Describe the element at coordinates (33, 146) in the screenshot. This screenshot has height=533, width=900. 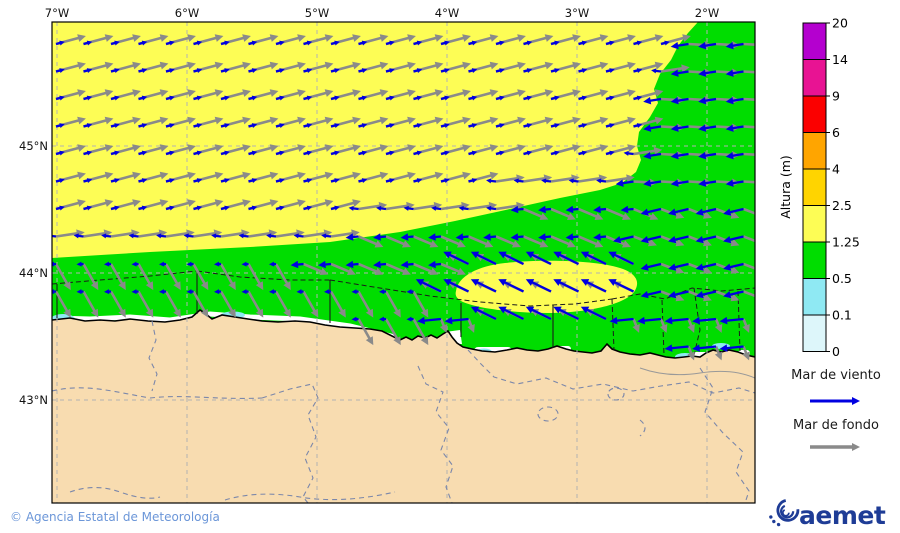
I see `lat-tick-label: 45°N` at that location.